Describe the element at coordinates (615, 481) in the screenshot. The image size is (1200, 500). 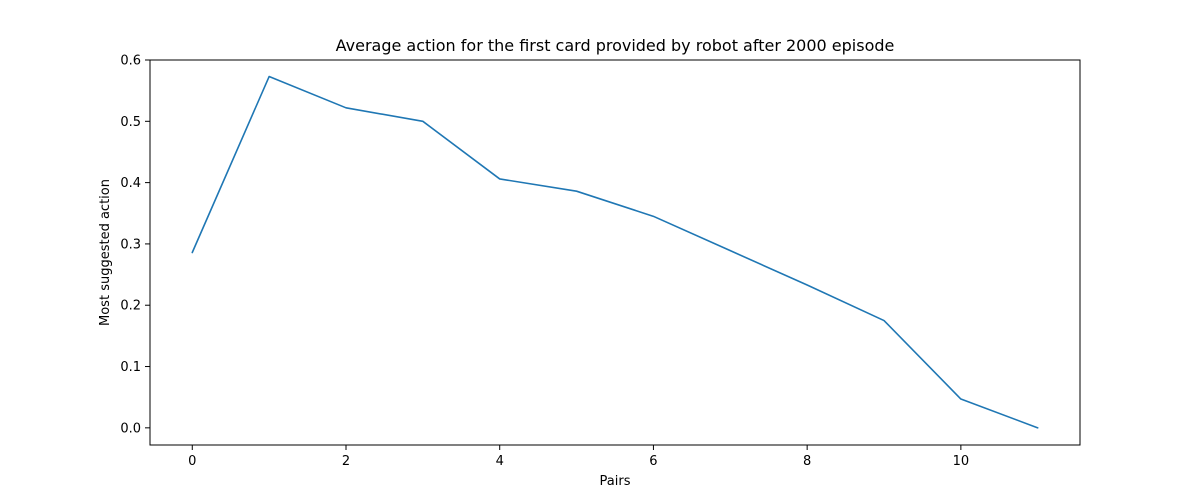
I see `x-axis-label: Pairs` at that location.